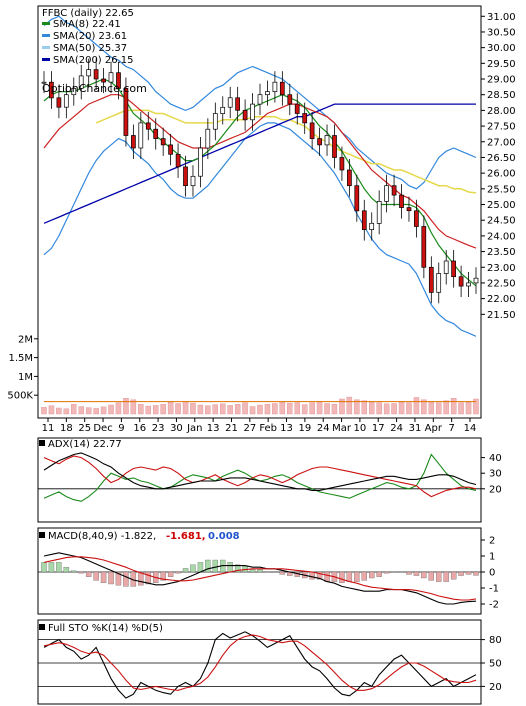 The image size is (526, 706). Describe the element at coordinates (305, 428) in the screenshot. I see `x-tick-label: 19` at that location.